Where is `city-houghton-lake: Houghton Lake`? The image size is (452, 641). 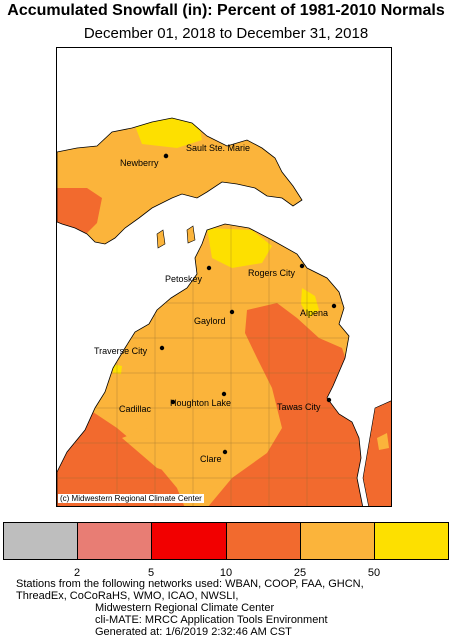 city-houghton-lake: Houghton Lake is located at coordinates (200, 399).